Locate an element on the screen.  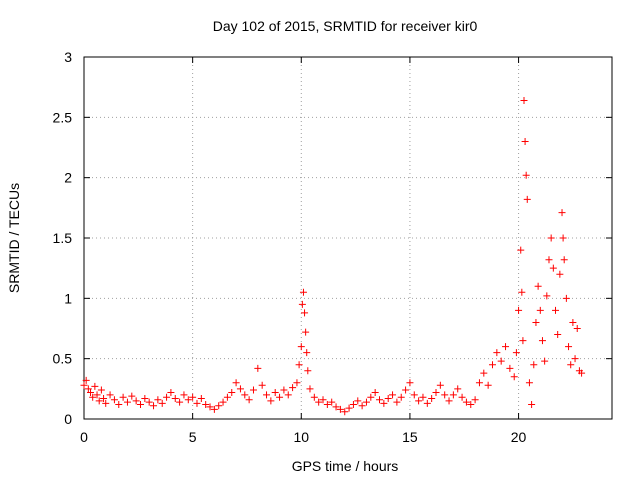
y-tick-label: 1 is located at coordinates (68, 298).